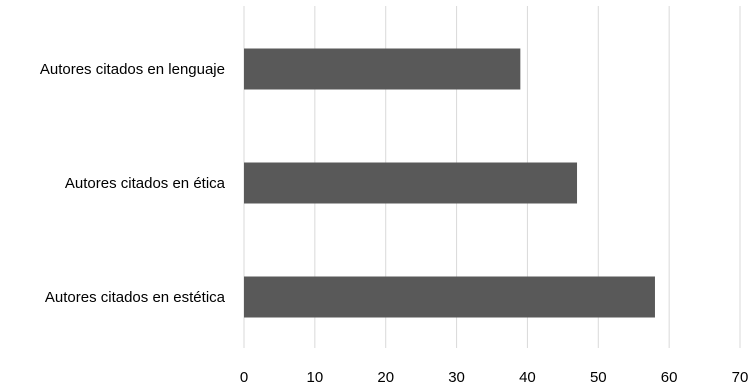  What do you see at coordinates (315, 377) in the screenshot?
I see `x-tick-label-10: 10` at bounding box center [315, 377].